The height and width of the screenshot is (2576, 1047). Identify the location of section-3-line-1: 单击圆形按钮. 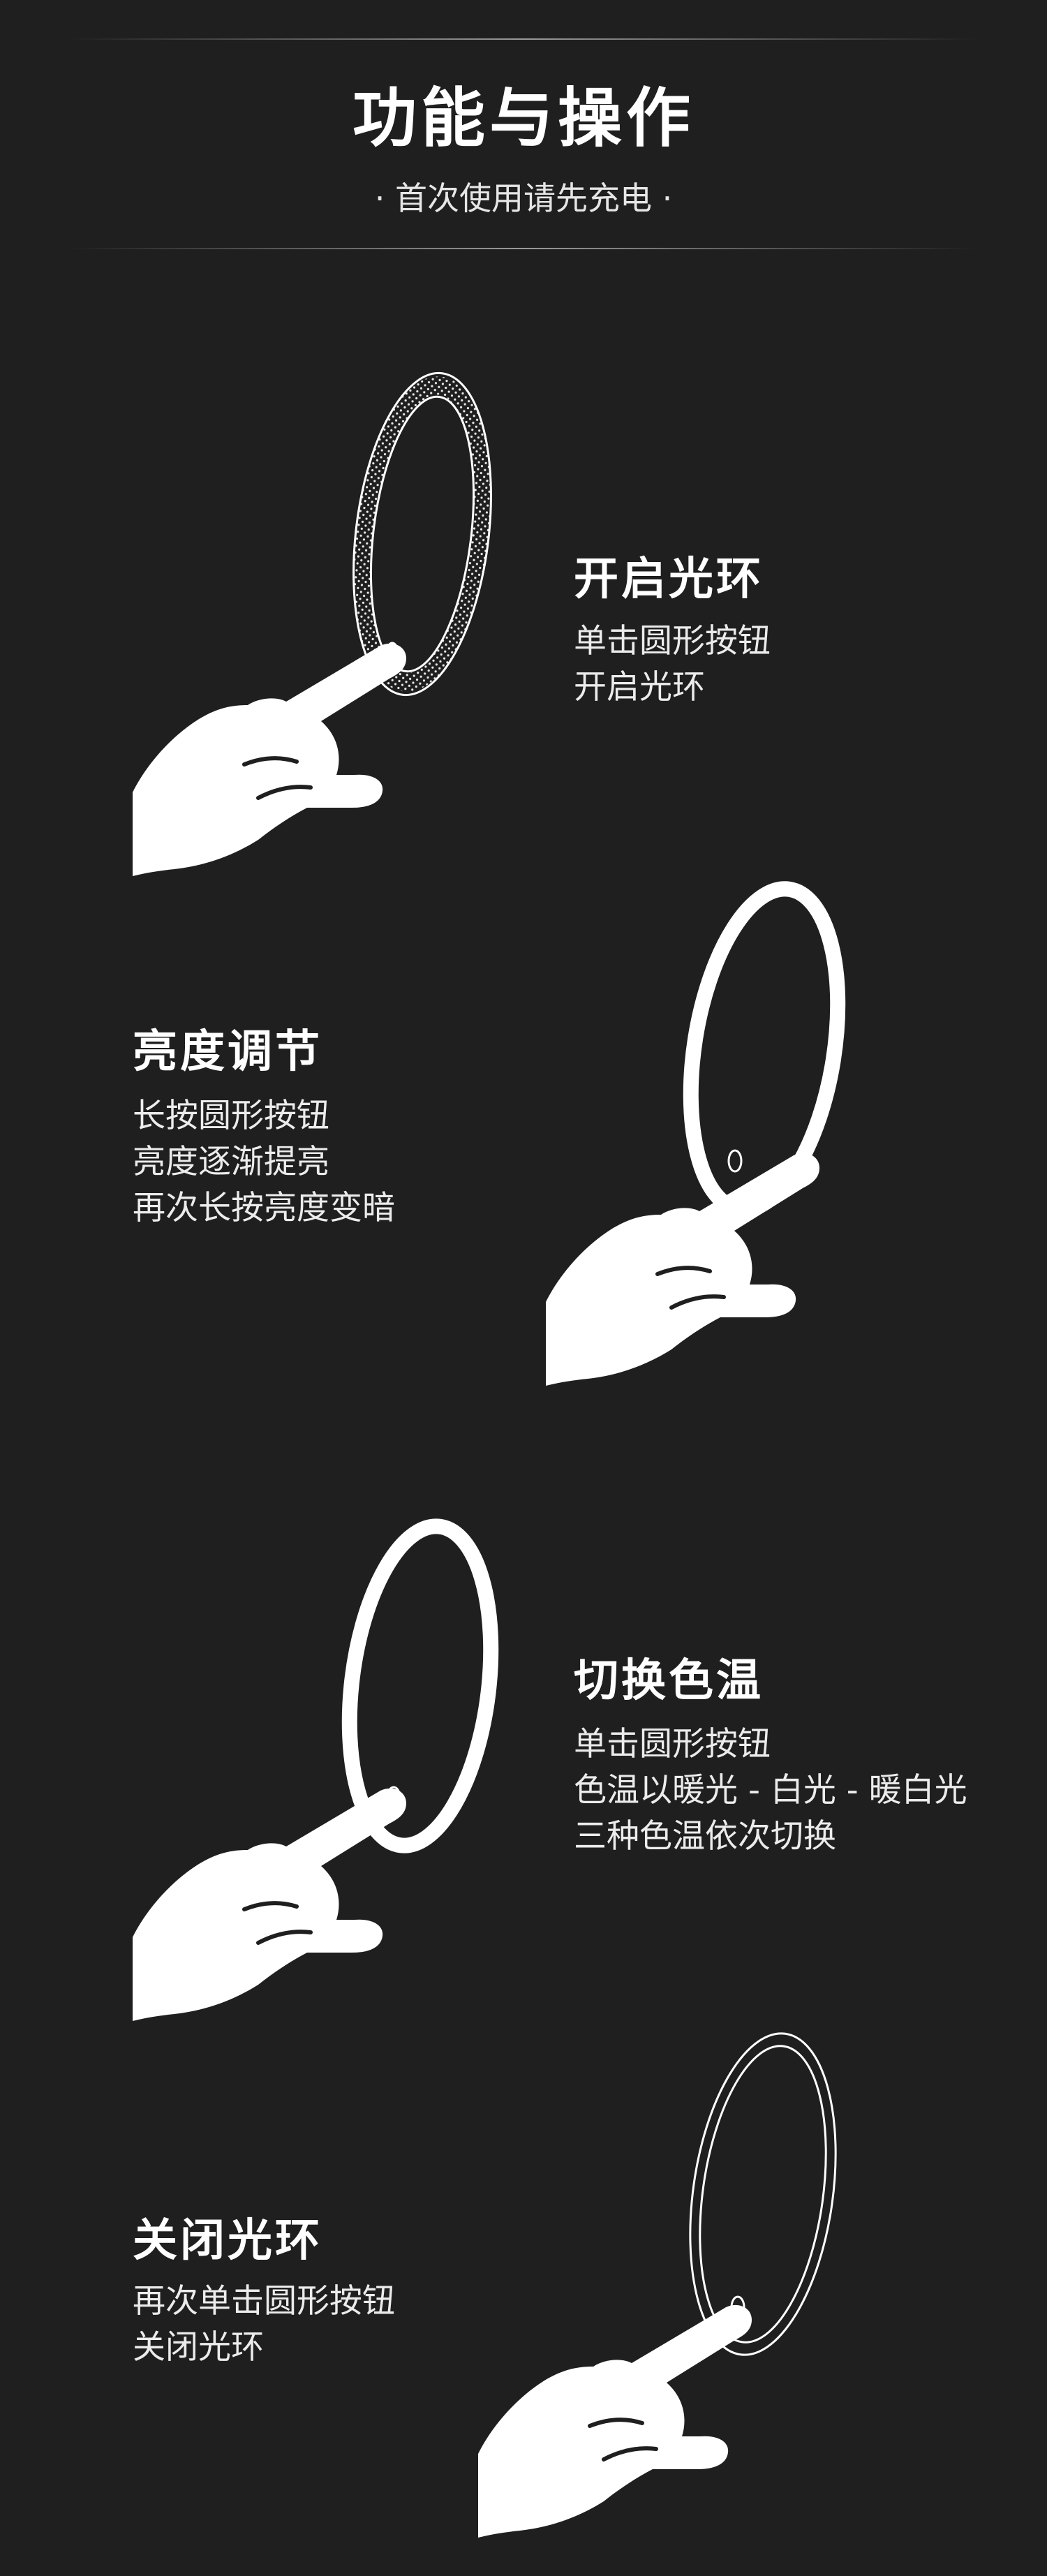
(672, 1744).